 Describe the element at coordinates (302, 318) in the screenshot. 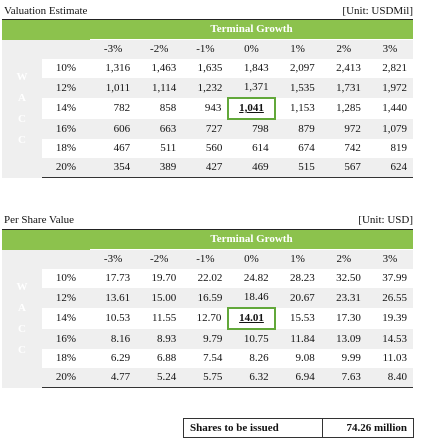

I see `table-cell: 15.53` at that location.